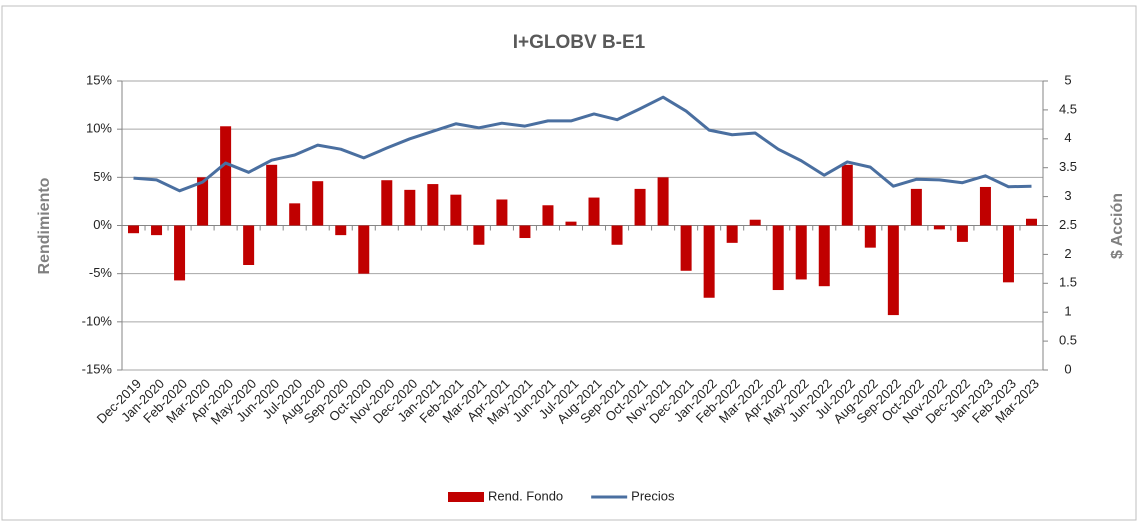 The height and width of the screenshot is (523, 1139). What do you see at coordinates (1117, 226) in the screenshot?
I see `y2-axis-title: $ Acción` at bounding box center [1117, 226].